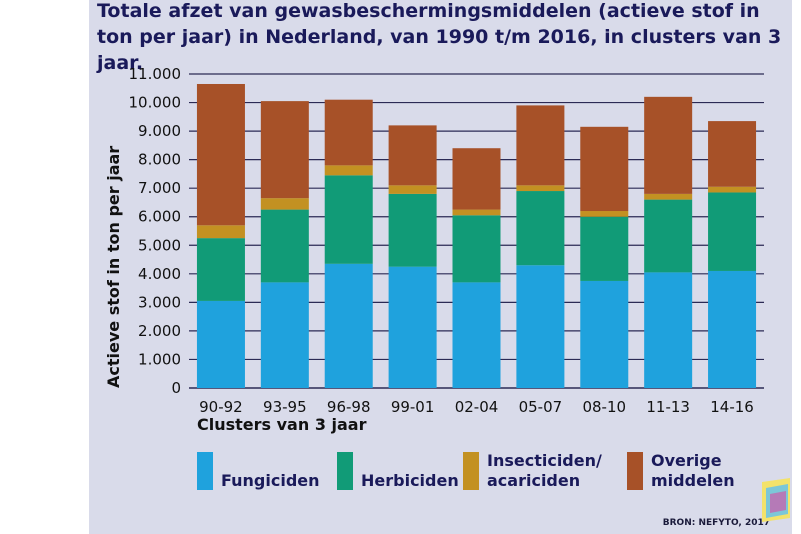 The height and width of the screenshot is (534, 801). I want to click on y-tick-label: 2.000, so click(159, 331).